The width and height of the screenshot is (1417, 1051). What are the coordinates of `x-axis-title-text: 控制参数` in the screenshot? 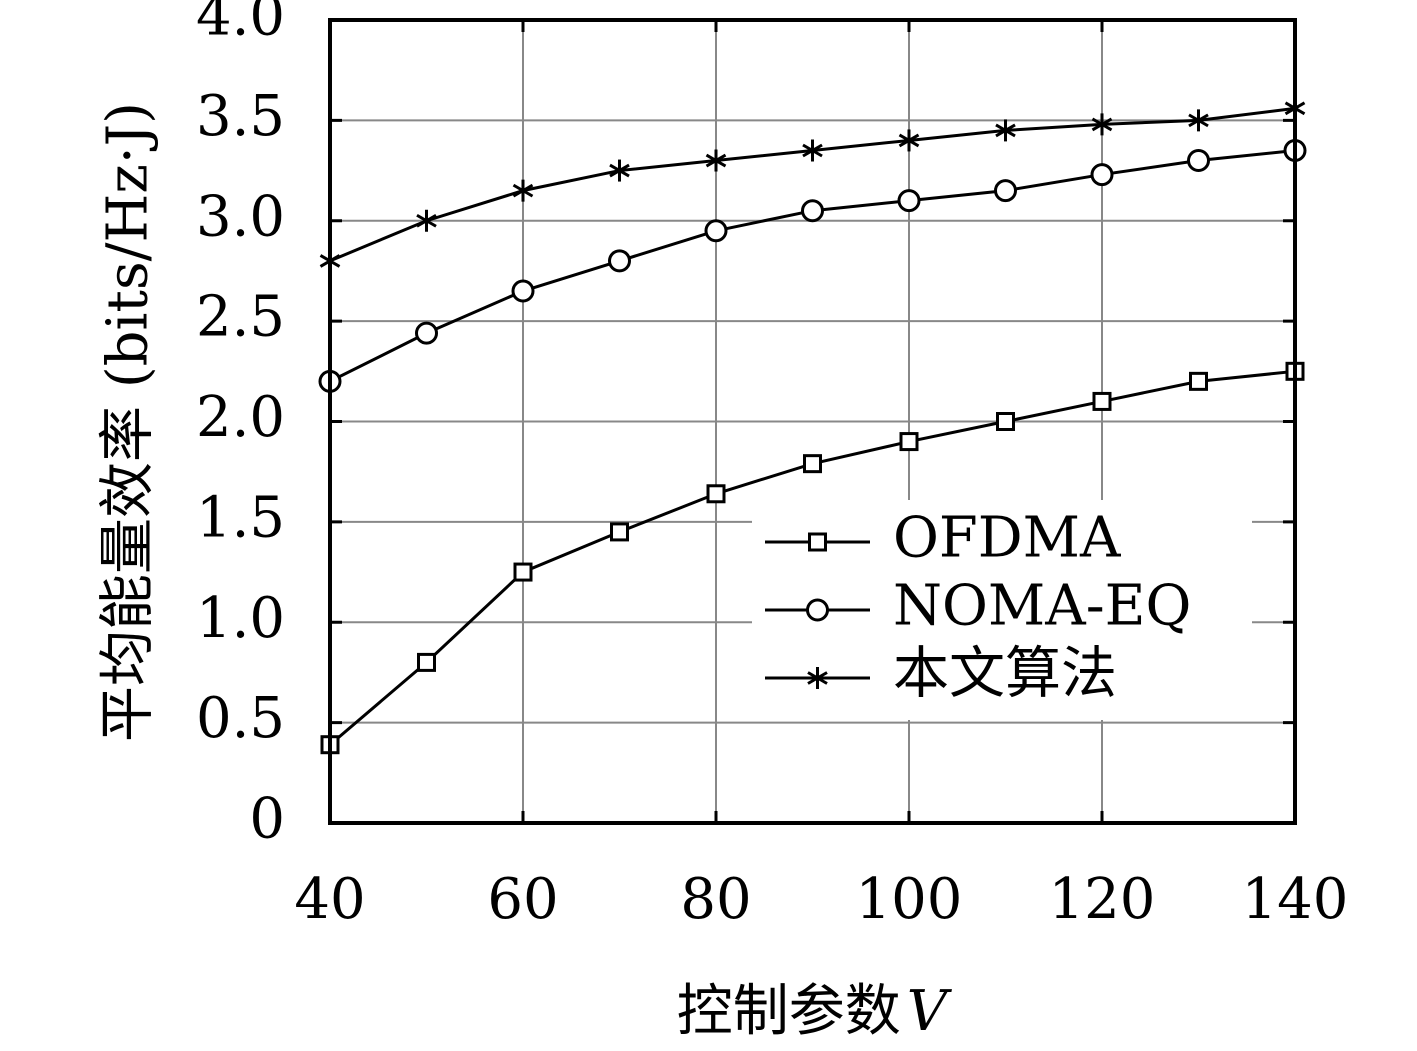 It's located at (789, 1011).